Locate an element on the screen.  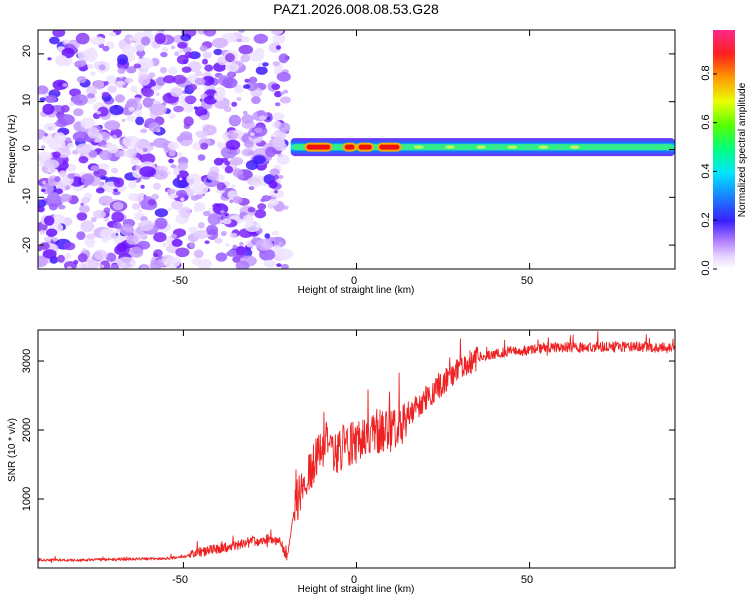
snr-xtick-label-0: -50 is located at coordinates (180, 580).